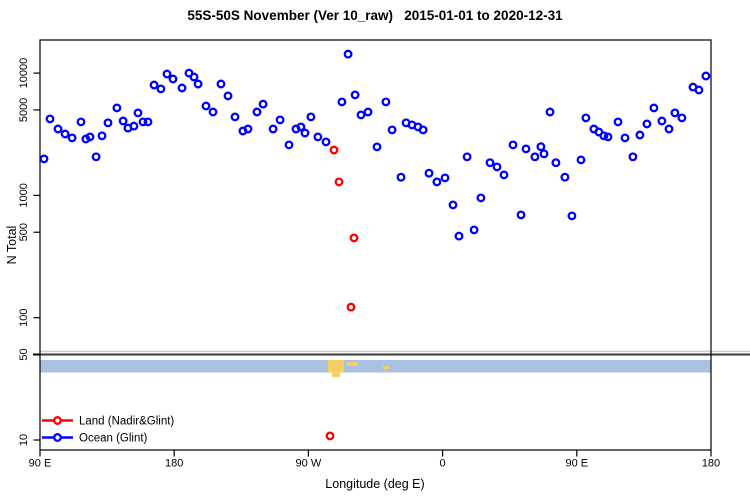 The image size is (750, 500). Describe the element at coordinates (24, 354) in the screenshot. I see `y-axis-tick-label: 50` at that location.